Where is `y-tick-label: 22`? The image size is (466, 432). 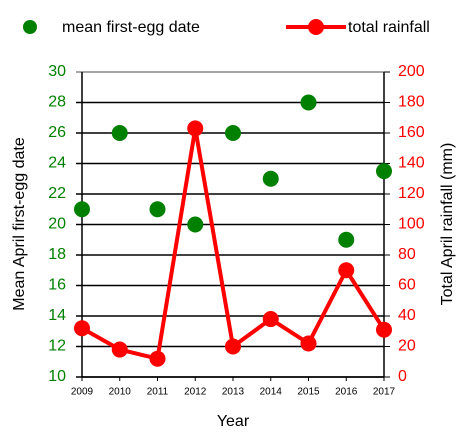 y-tick-label: 22 is located at coordinates (57, 193).